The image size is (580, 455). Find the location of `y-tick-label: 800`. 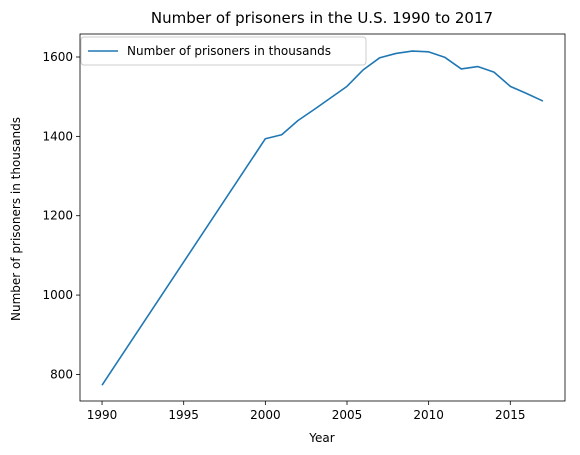

y-tick-label: 800 is located at coordinates (61, 374).